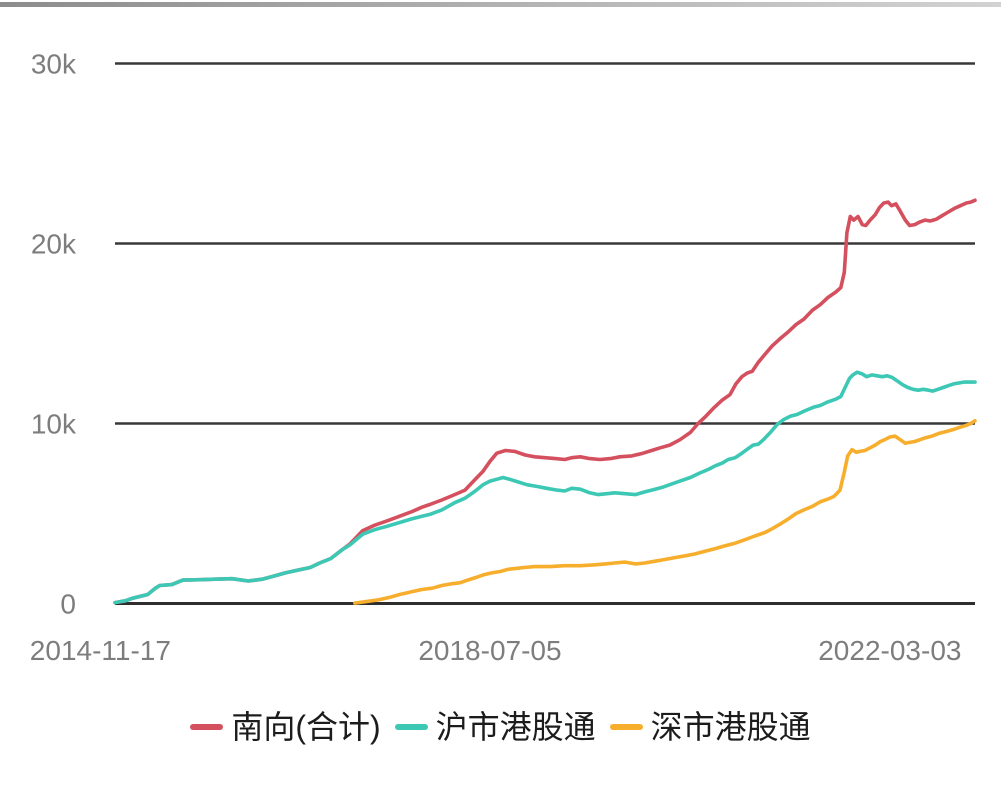  I want to click on legend-marker-sh-icon, so click(411, 727).